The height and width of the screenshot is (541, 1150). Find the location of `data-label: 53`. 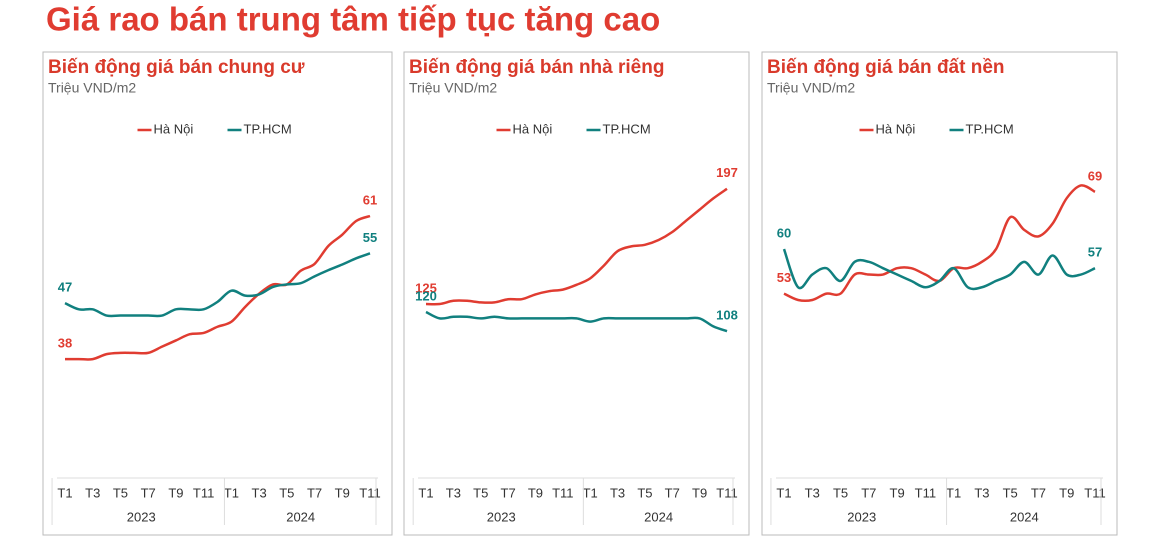

data-label: 53 is located at coordinates (784, 277).